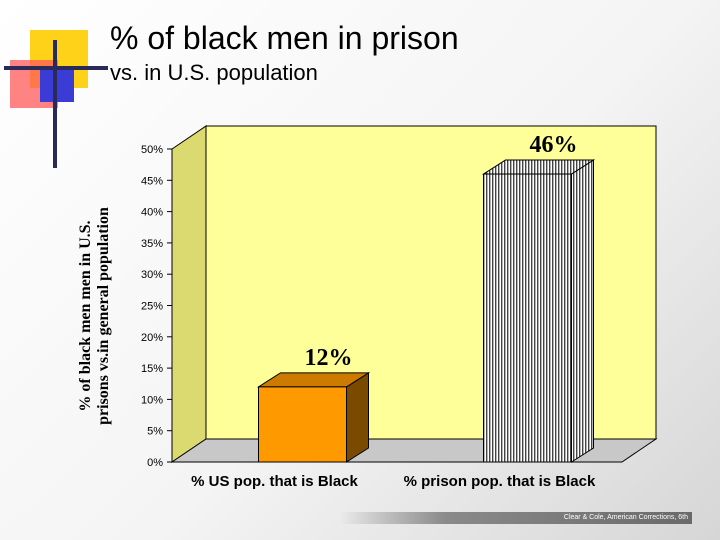 This screenshot has height=540, width=720. Describe the element at coordinates (189, 294) in the screenshot. I see `plot-side-wall` at that location.